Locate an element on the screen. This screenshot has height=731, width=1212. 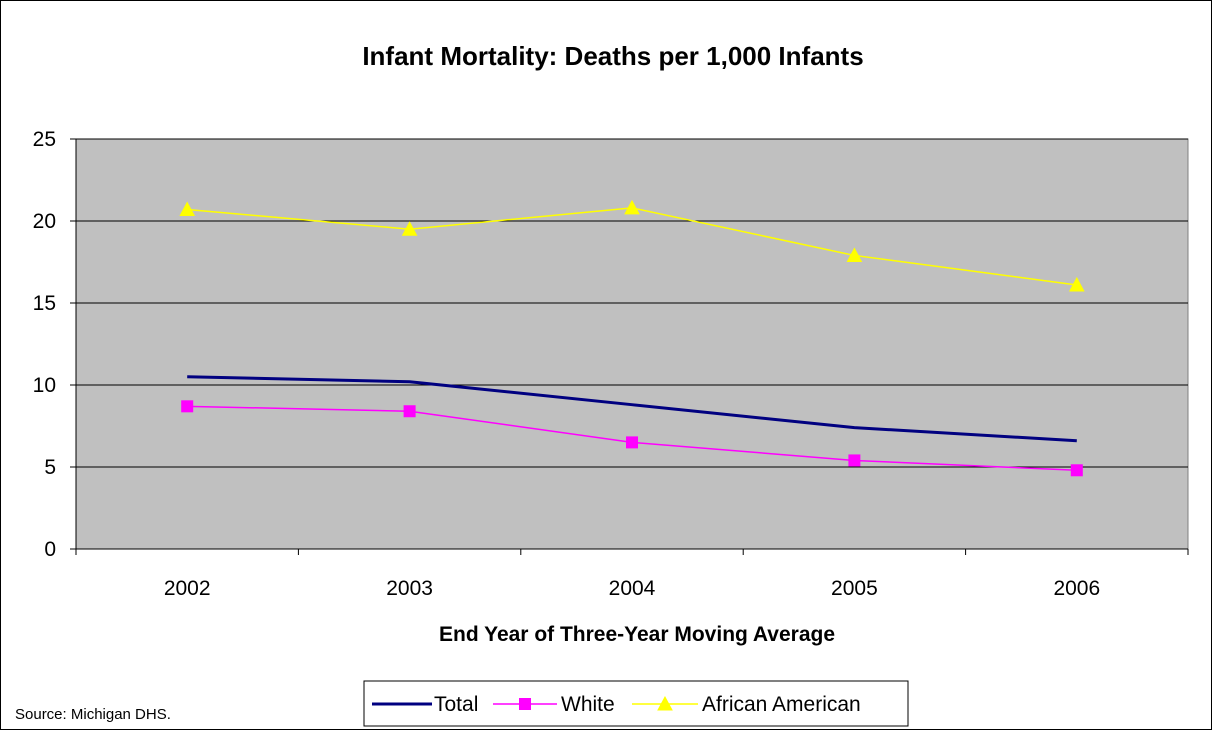
series-total is located at coordinates (632, 409).